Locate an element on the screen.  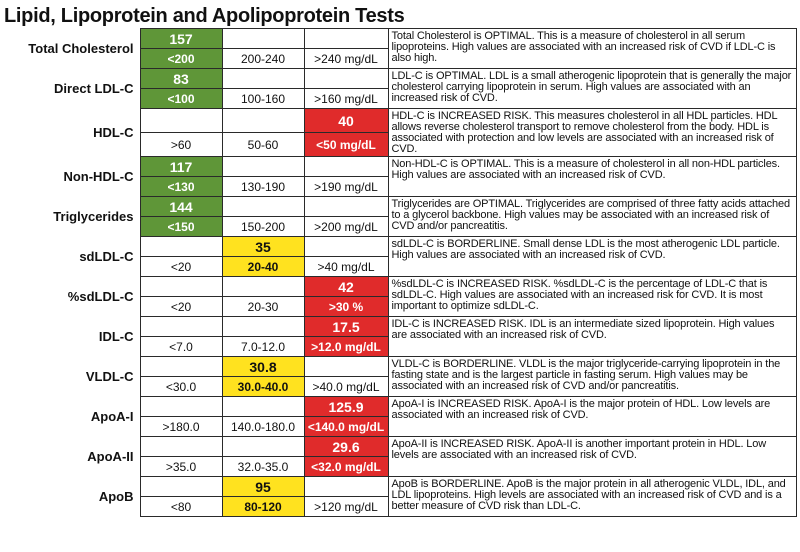
test-name-triglycerides: Triglycerides is located at coordinates (93, 216).